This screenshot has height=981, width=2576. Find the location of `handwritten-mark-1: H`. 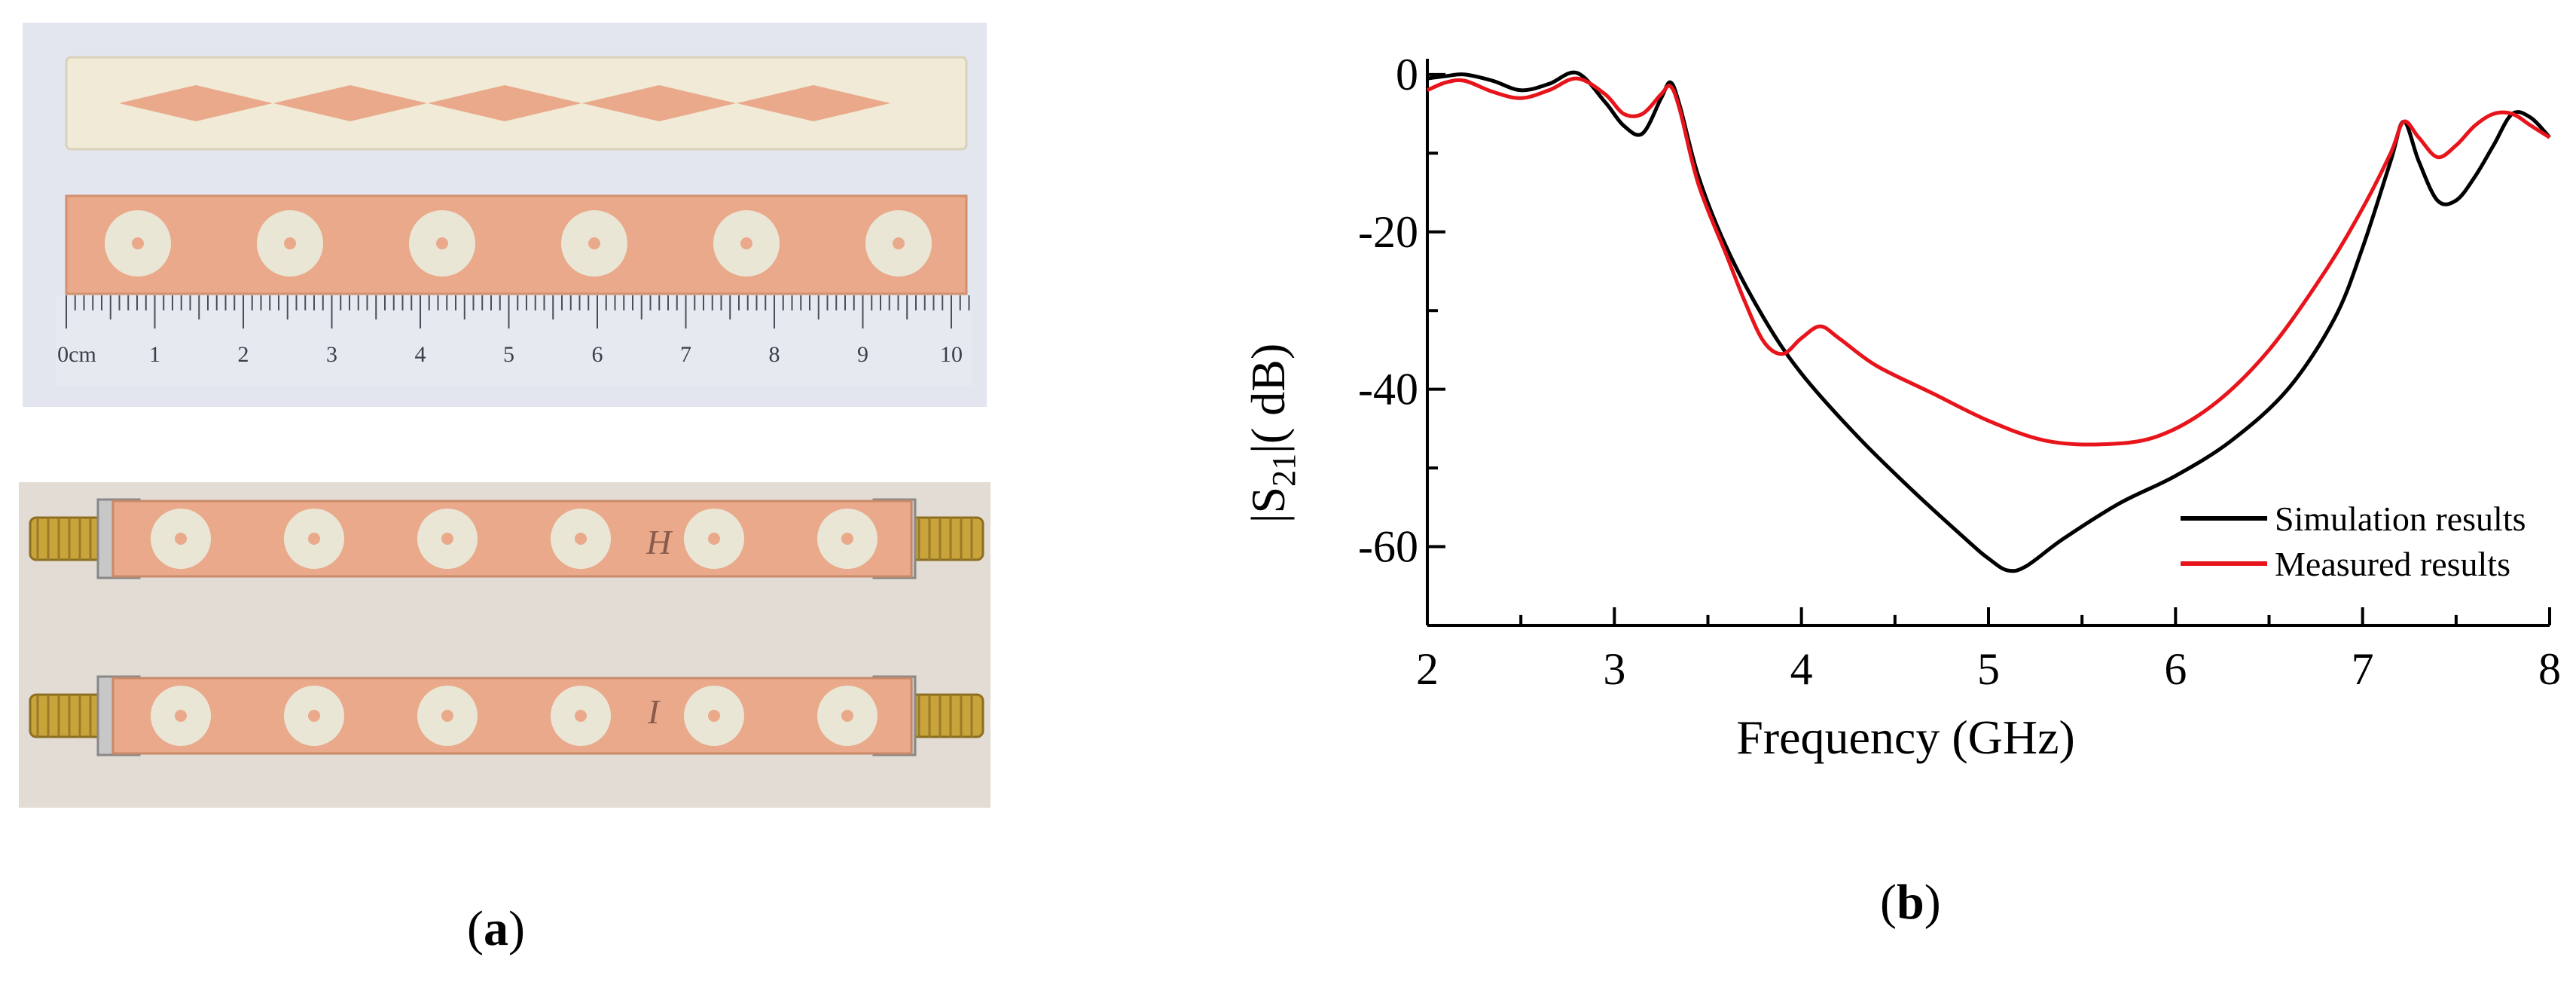

handwritten-mark-1: H is located at coordinates (660, 542).